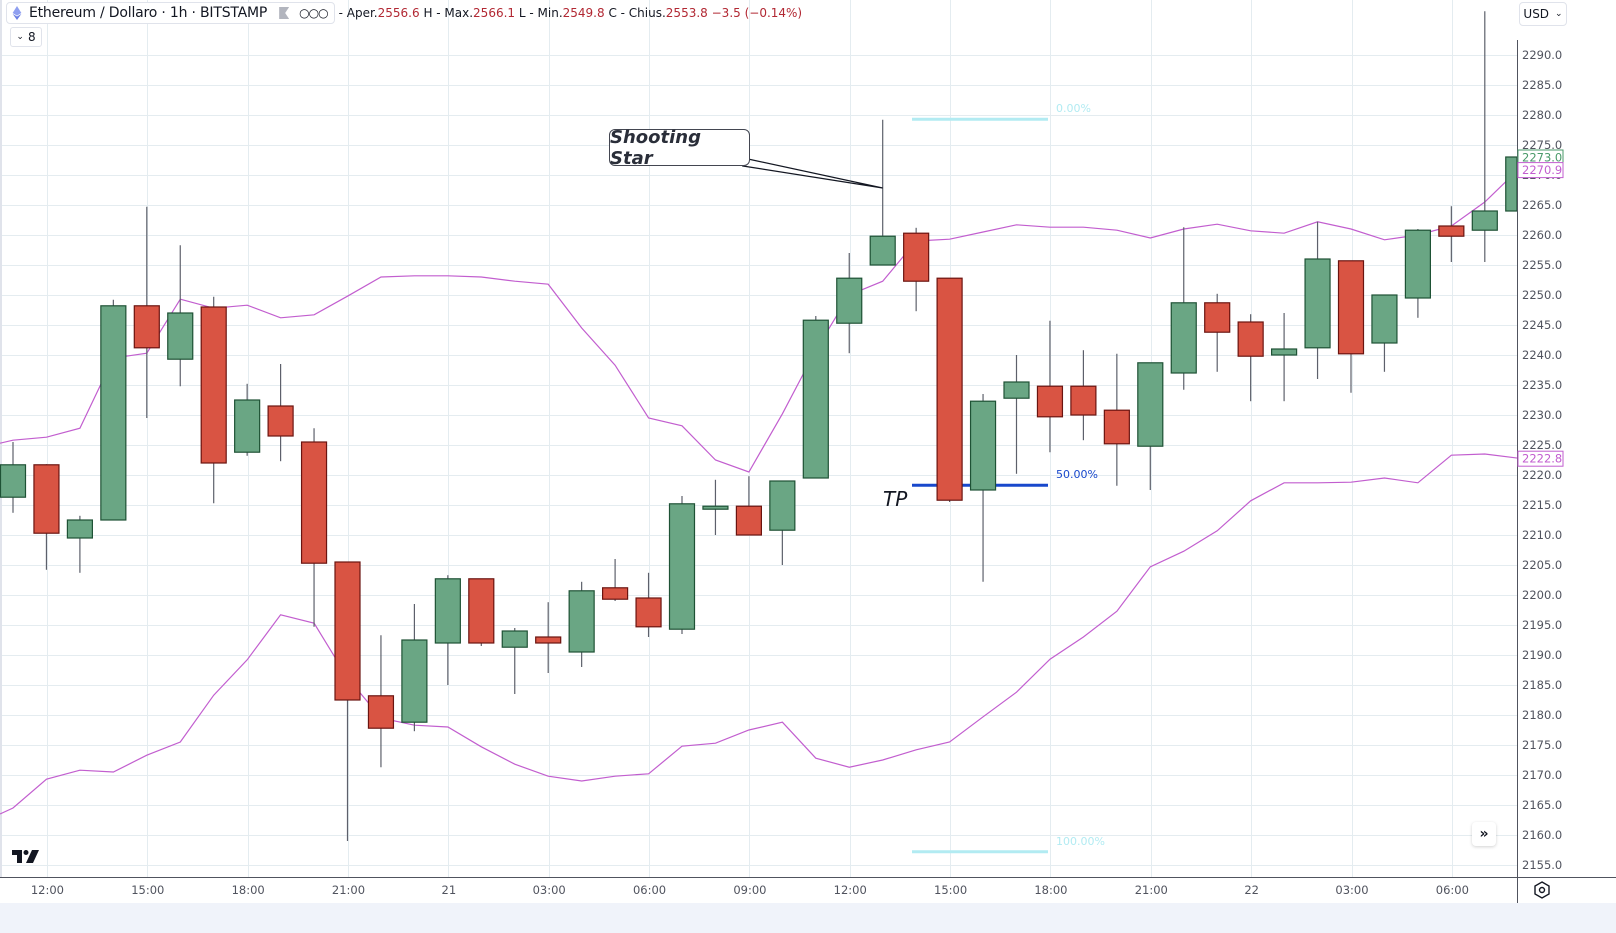 The image size is (1616, 933). Describe the element at coordinates (170, 13) in the screenshot. I see `symbol-selector: Ethereum / Dollaro · 1h · BITSTAMP ○○○` at that location.